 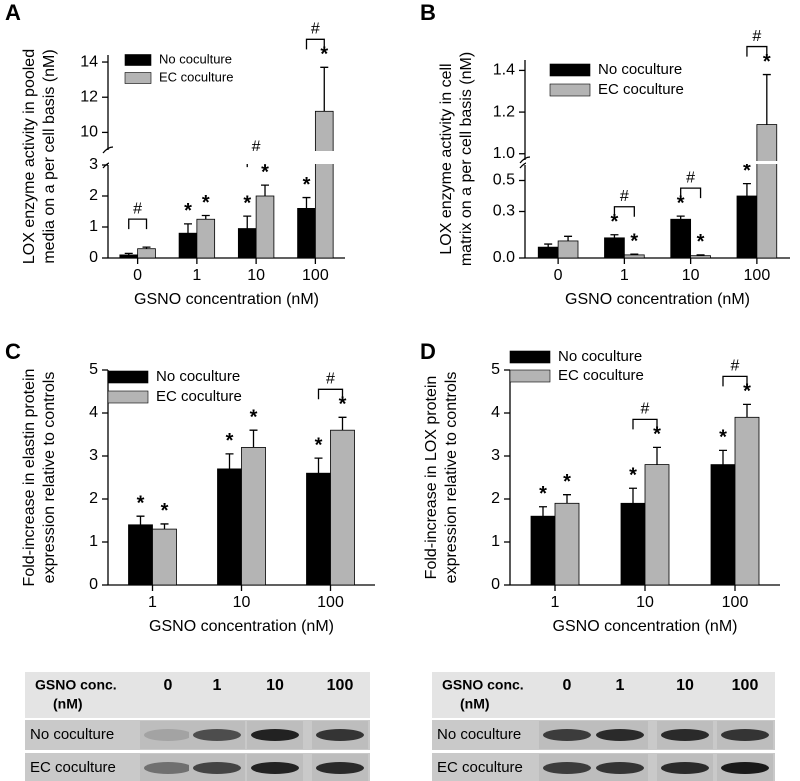 What do you see at coordinates (603, 695) in the screenshot?
I see `blot-header-bg` at bounding box center [603, 695].